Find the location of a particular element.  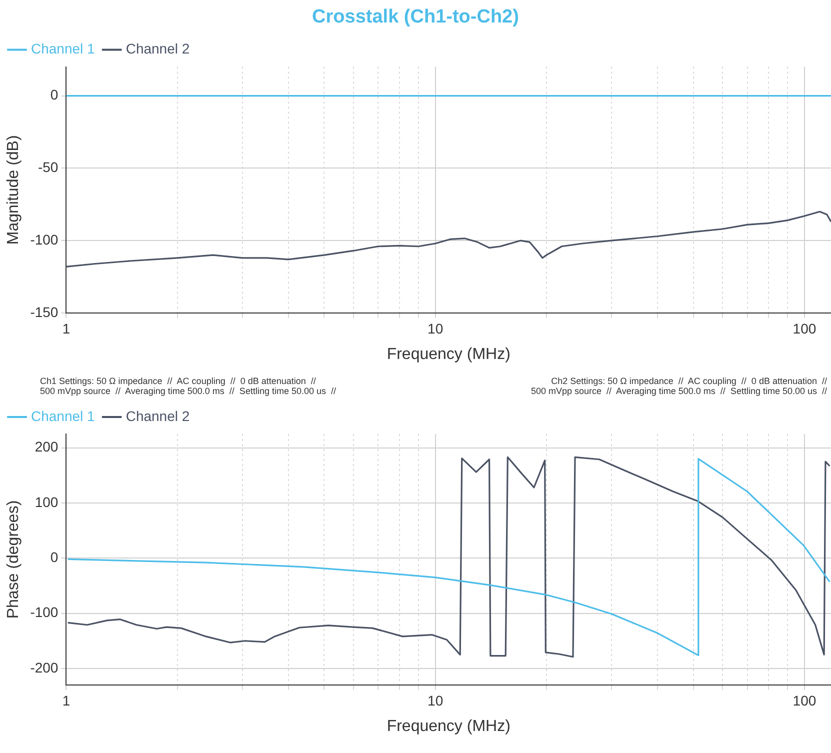

y-tick-label: -150 is located at coordinates (44, 312).